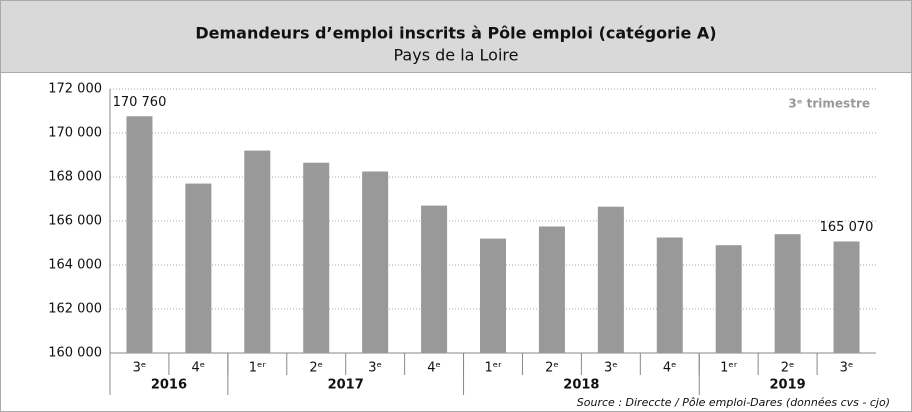 The image size is (912, 412). I want to click on group-label: 2017, so click(346, 385).